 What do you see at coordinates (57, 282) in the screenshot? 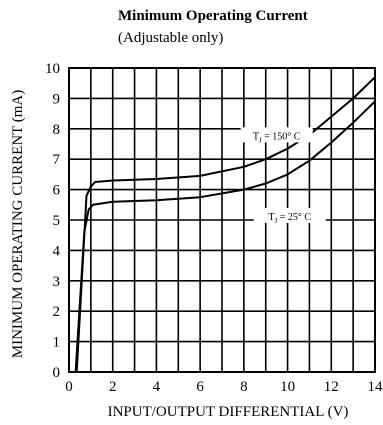
I see `y-tick-label: 3` at bounding box center [57, 282].